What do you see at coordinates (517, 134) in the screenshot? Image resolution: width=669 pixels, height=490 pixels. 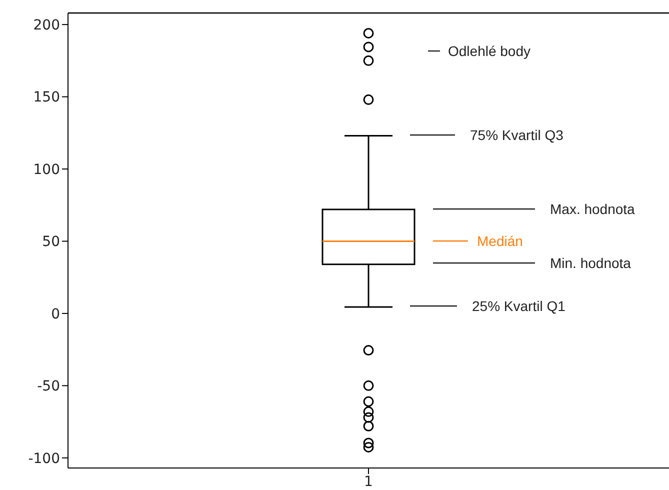 I see `annotation: 75% Kvartil Q3` at bounding box center [517, 134].